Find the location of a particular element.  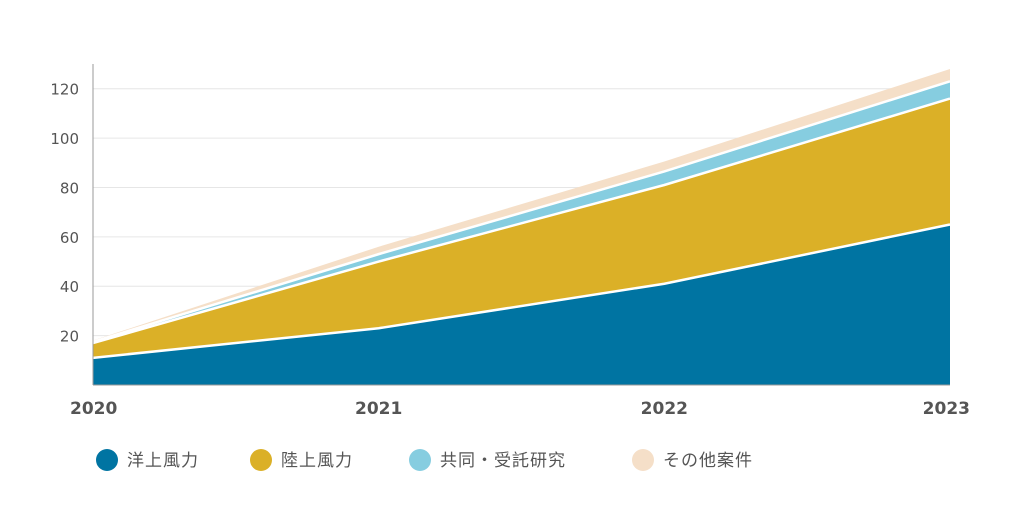

legend-item: その他案件 is located at coordinates (692, 460).